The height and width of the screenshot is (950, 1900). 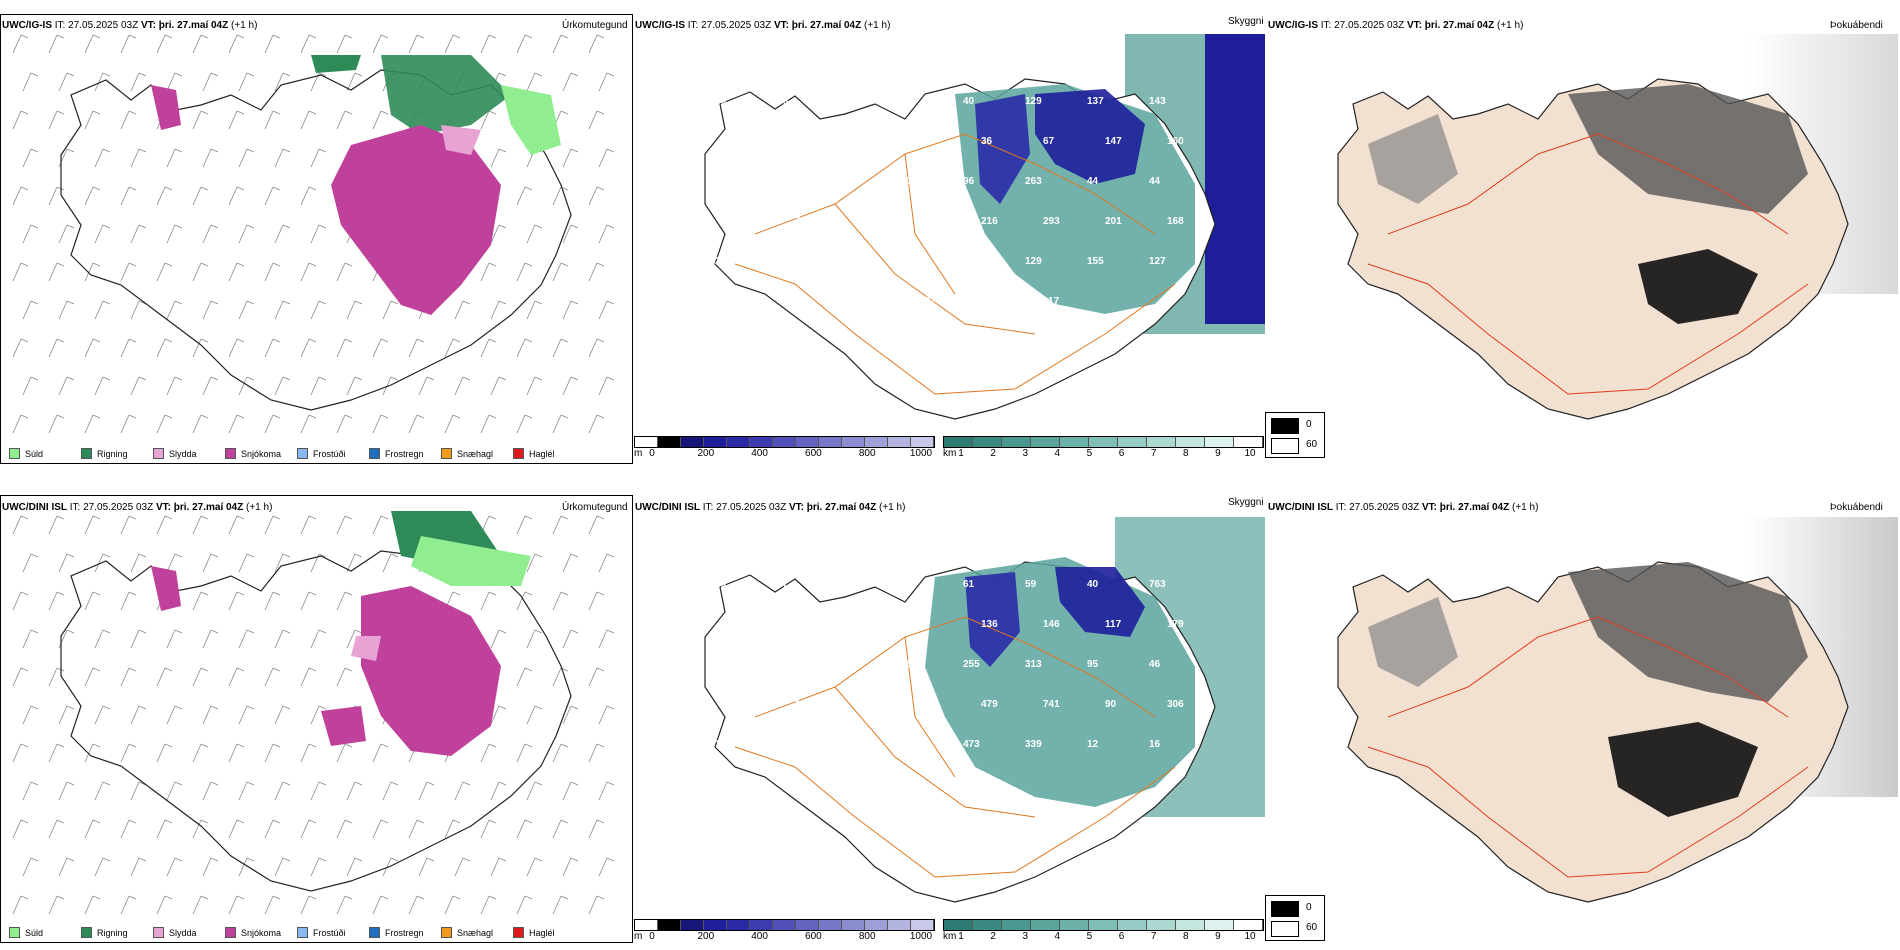 What do you see at coordinates (803, 704) in the screenshot?
I see `visibility-value: 134` at bounding box center [803, 704].